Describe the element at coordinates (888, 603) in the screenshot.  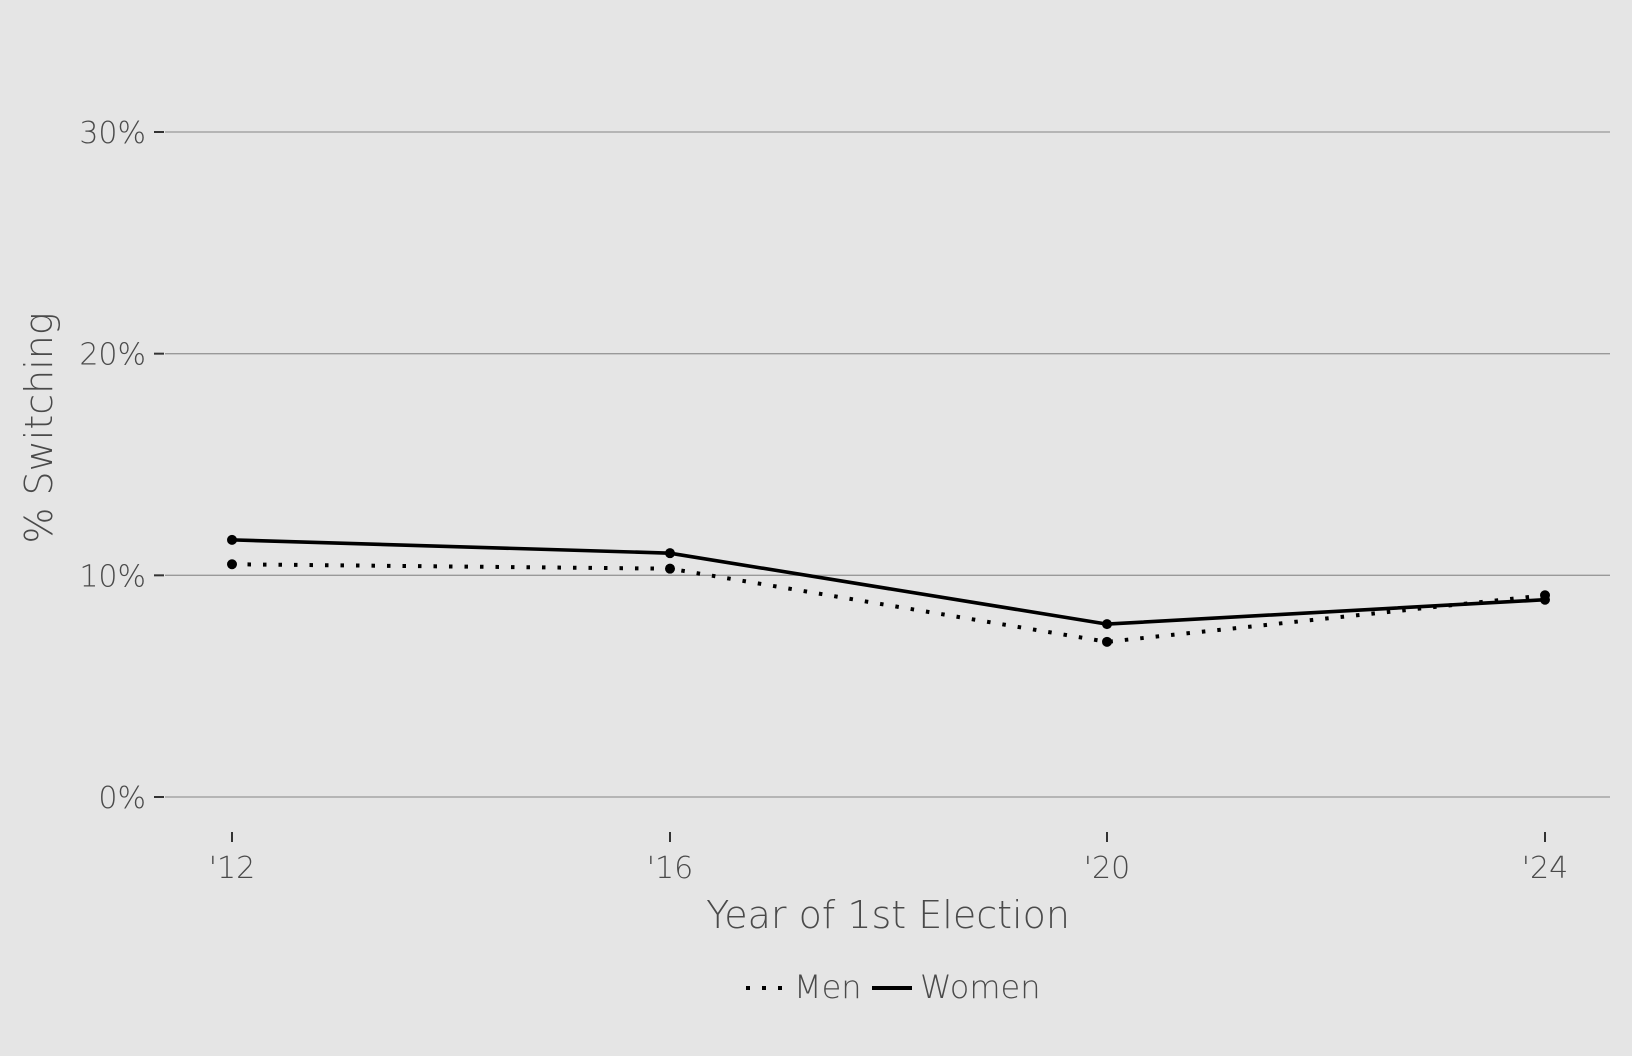
I see `series-line-men` at that location.